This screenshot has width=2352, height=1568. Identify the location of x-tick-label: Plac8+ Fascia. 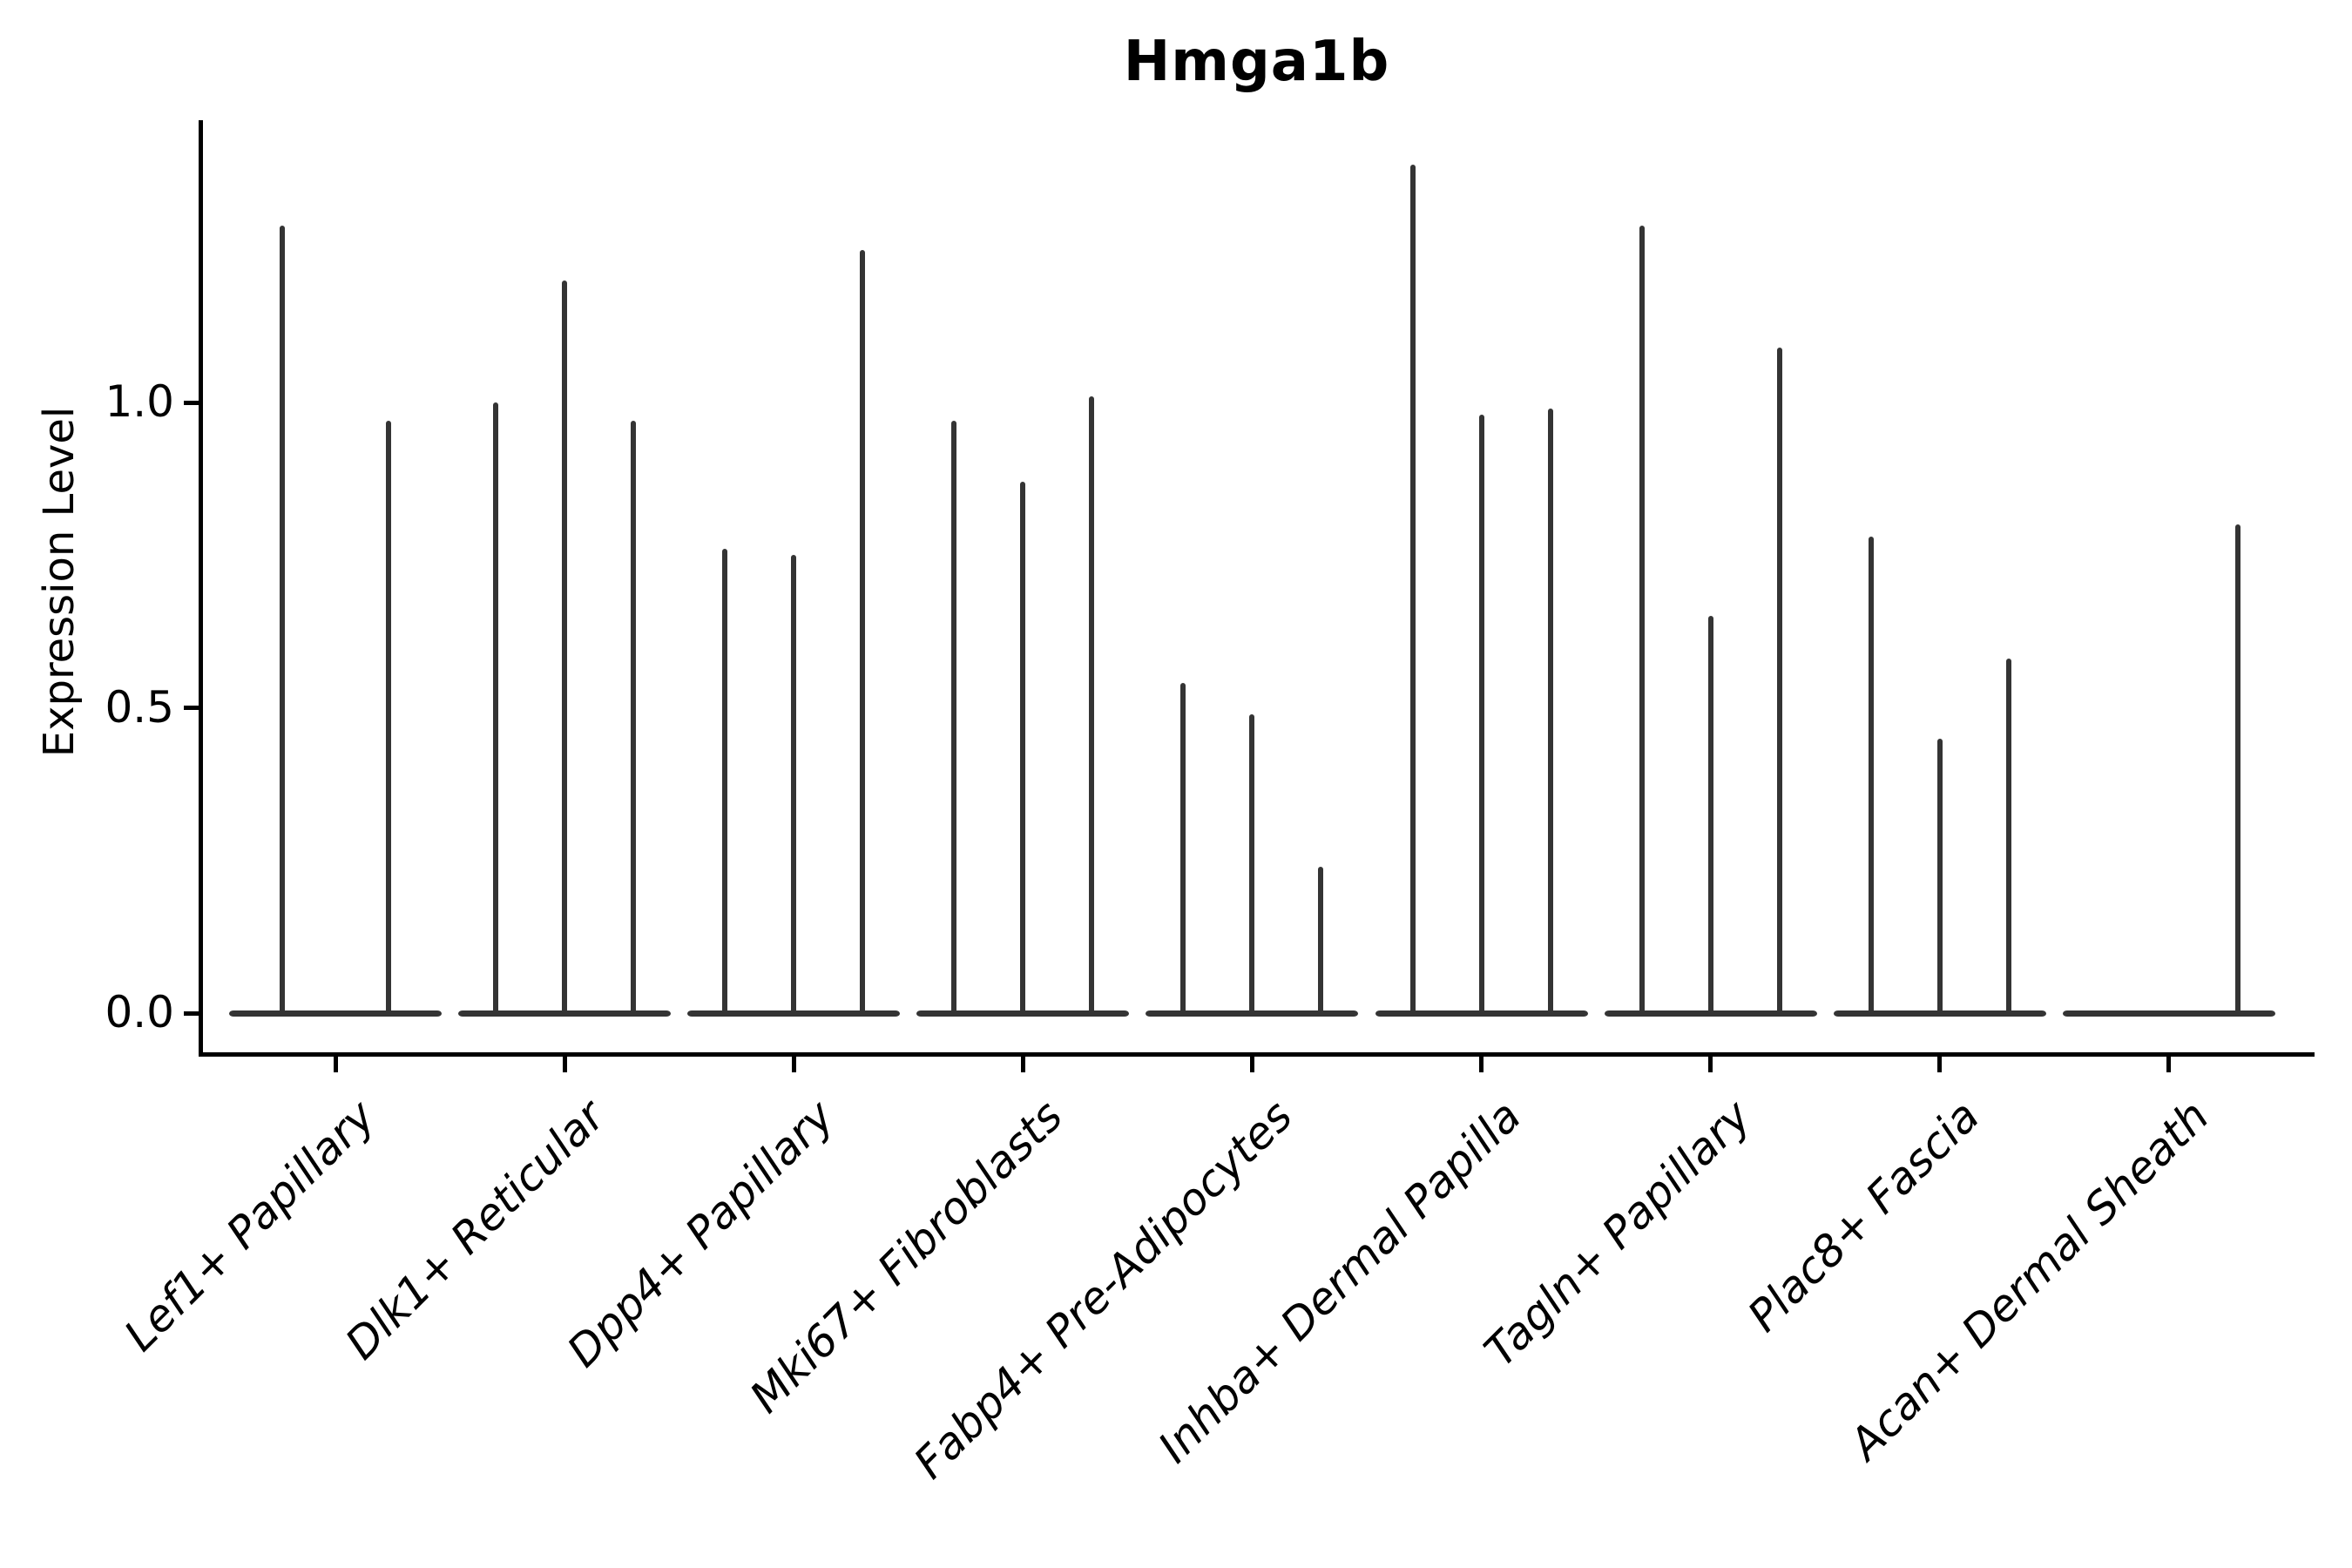
(1864, 1216).